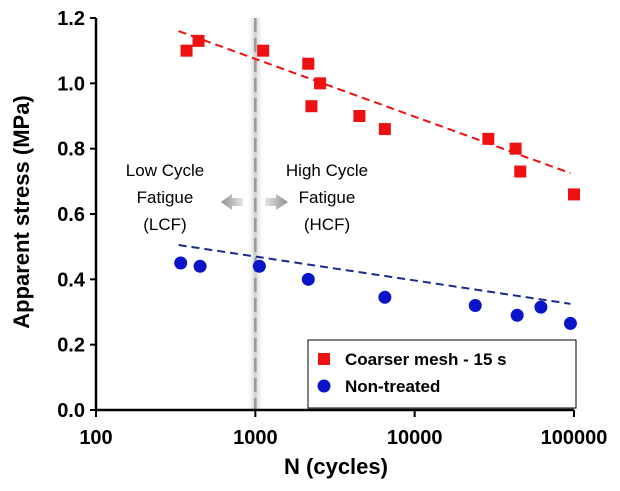  I want to click on y-tick-label: 1.0, so click(71, 84).